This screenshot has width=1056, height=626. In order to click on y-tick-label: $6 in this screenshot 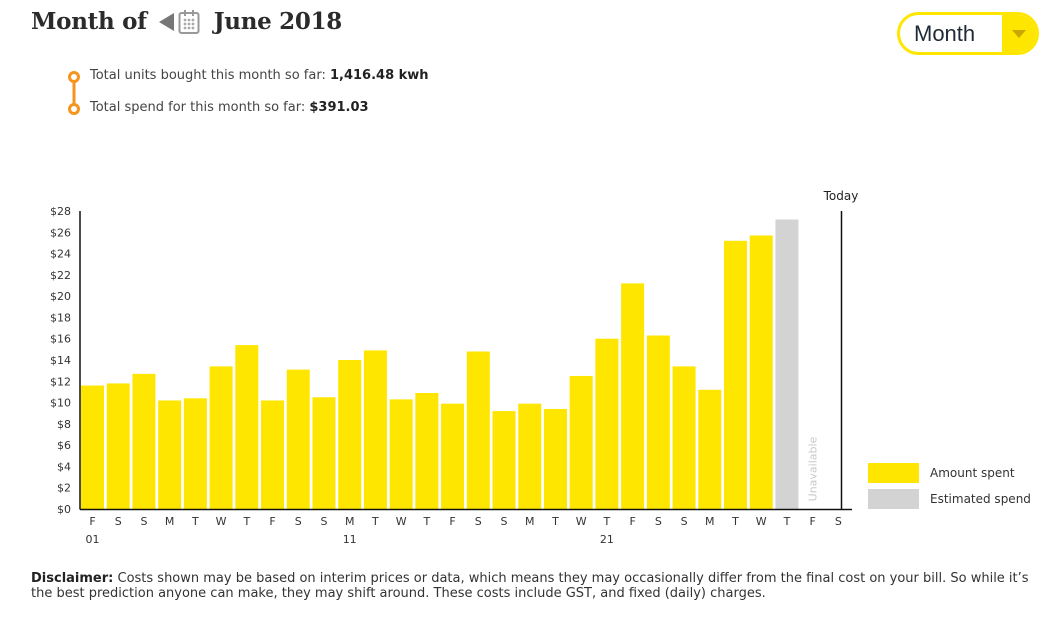, I will do `click(64, 445)`.